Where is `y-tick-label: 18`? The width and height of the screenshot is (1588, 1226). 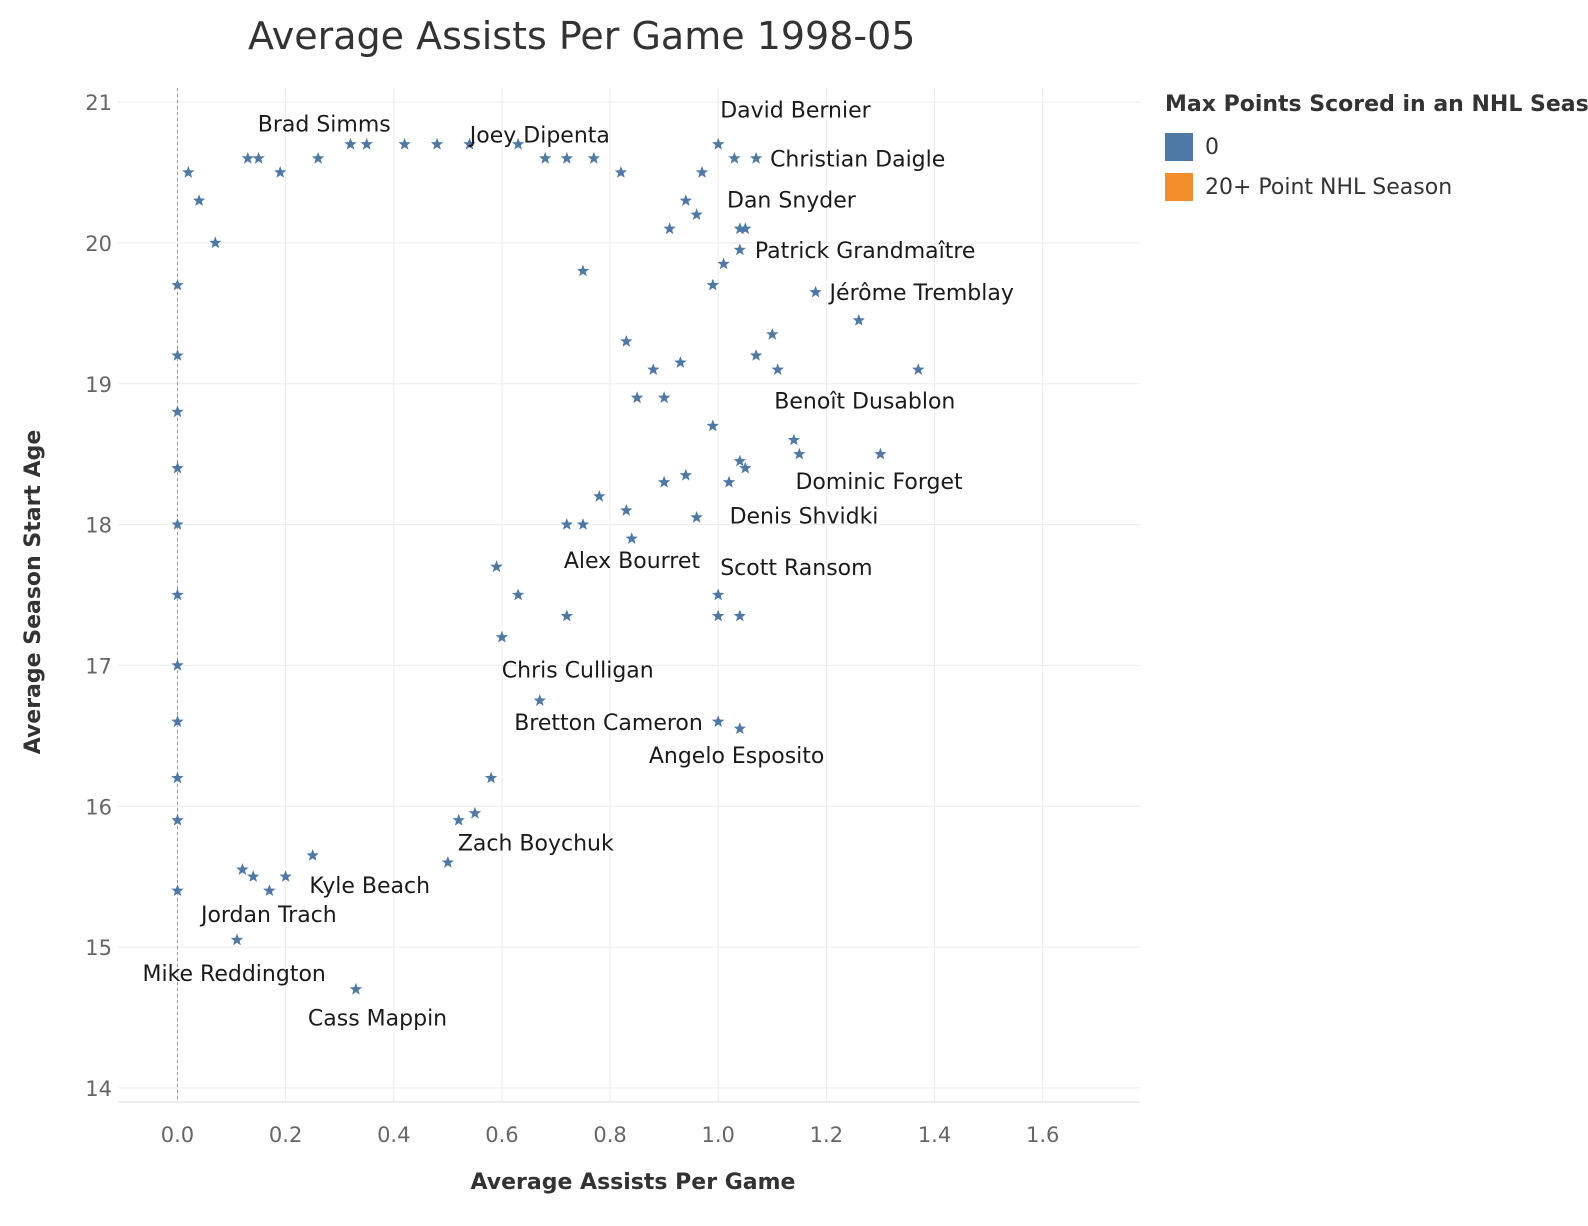 y-tick-label: 18 is located at coordinates (98, 526).